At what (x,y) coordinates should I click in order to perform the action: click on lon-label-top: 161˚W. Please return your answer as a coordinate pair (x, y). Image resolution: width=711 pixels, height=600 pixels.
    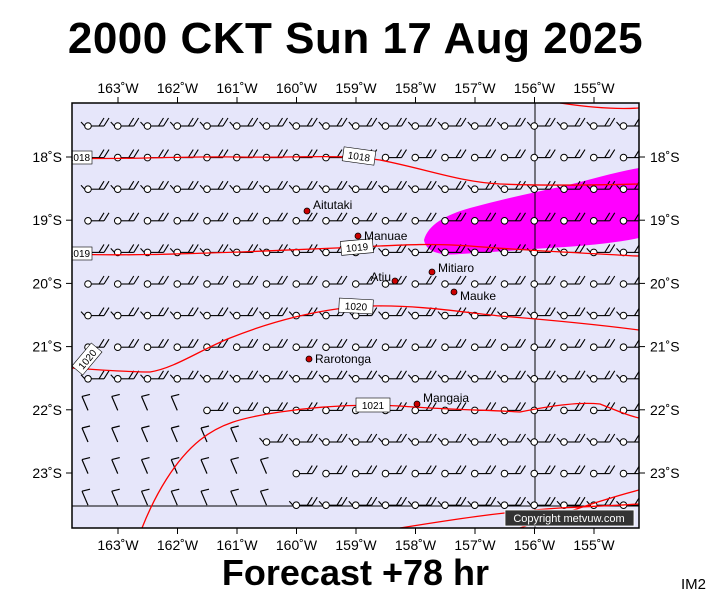
    Looking at the image, I should click on (237, 88).